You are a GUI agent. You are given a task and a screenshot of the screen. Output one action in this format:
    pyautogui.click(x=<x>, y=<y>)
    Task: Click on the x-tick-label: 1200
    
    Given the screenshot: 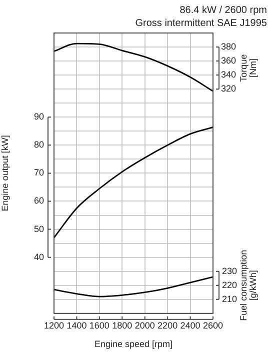 What is the action you would take?
    pyautogui.click(x=54, y=325)
    